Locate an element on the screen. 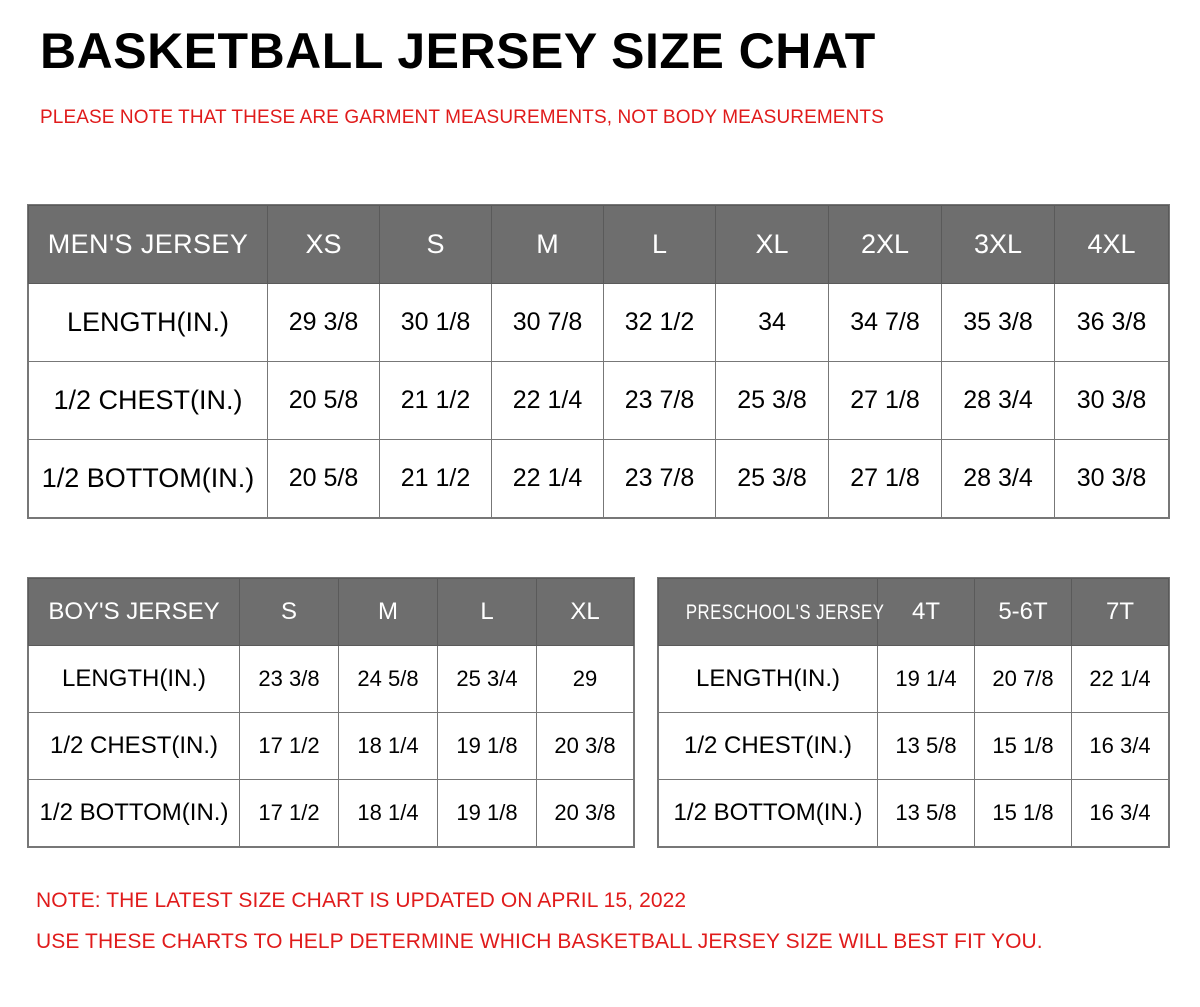 This screenshot has height=1007, width=1200. boys-table-title-cell: BOY'S JERSEY is located at coordinates (134, 612).